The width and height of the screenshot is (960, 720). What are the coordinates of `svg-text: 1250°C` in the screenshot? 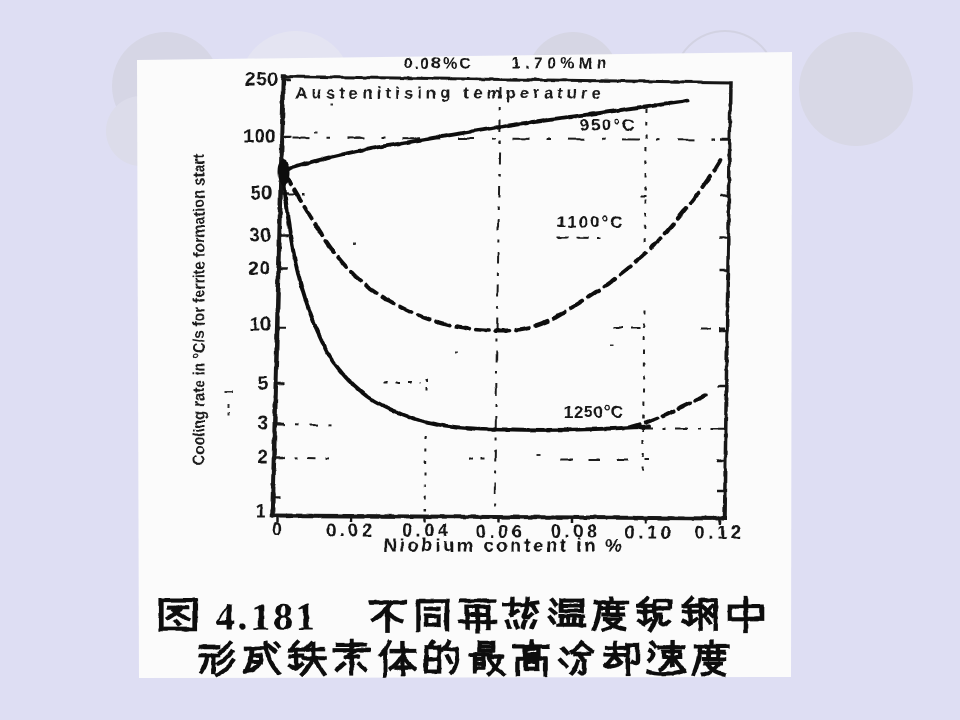 It's located at (593, 411).